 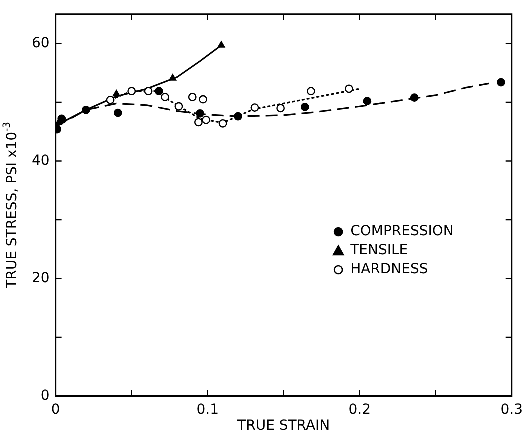 I want to click on x-tick-label: 0, so click(x=55, y=410).